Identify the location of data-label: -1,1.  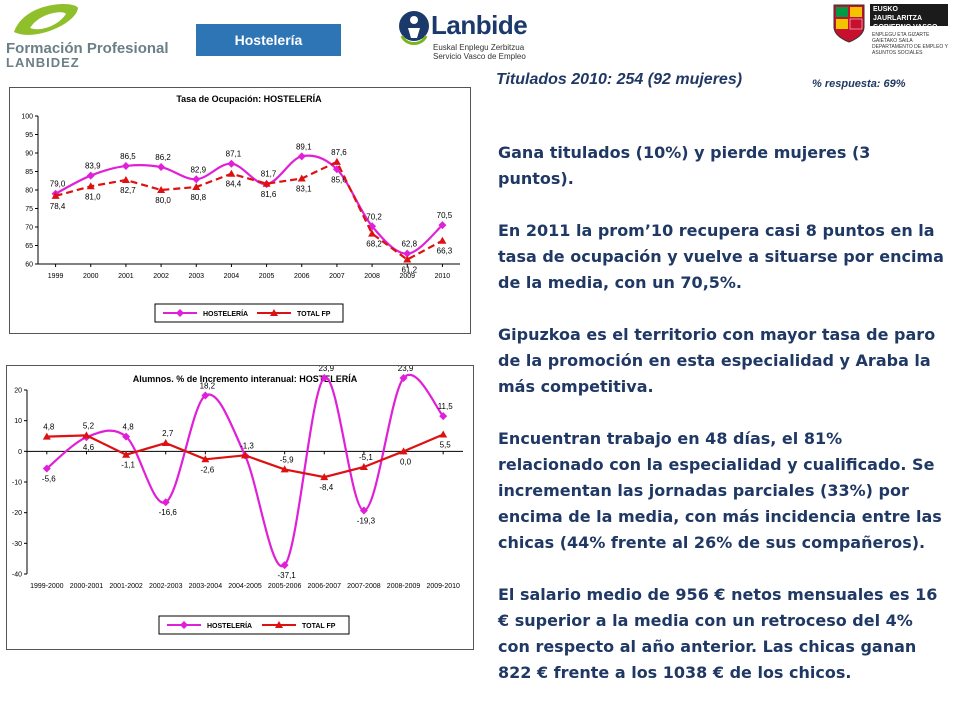
(128, 465).